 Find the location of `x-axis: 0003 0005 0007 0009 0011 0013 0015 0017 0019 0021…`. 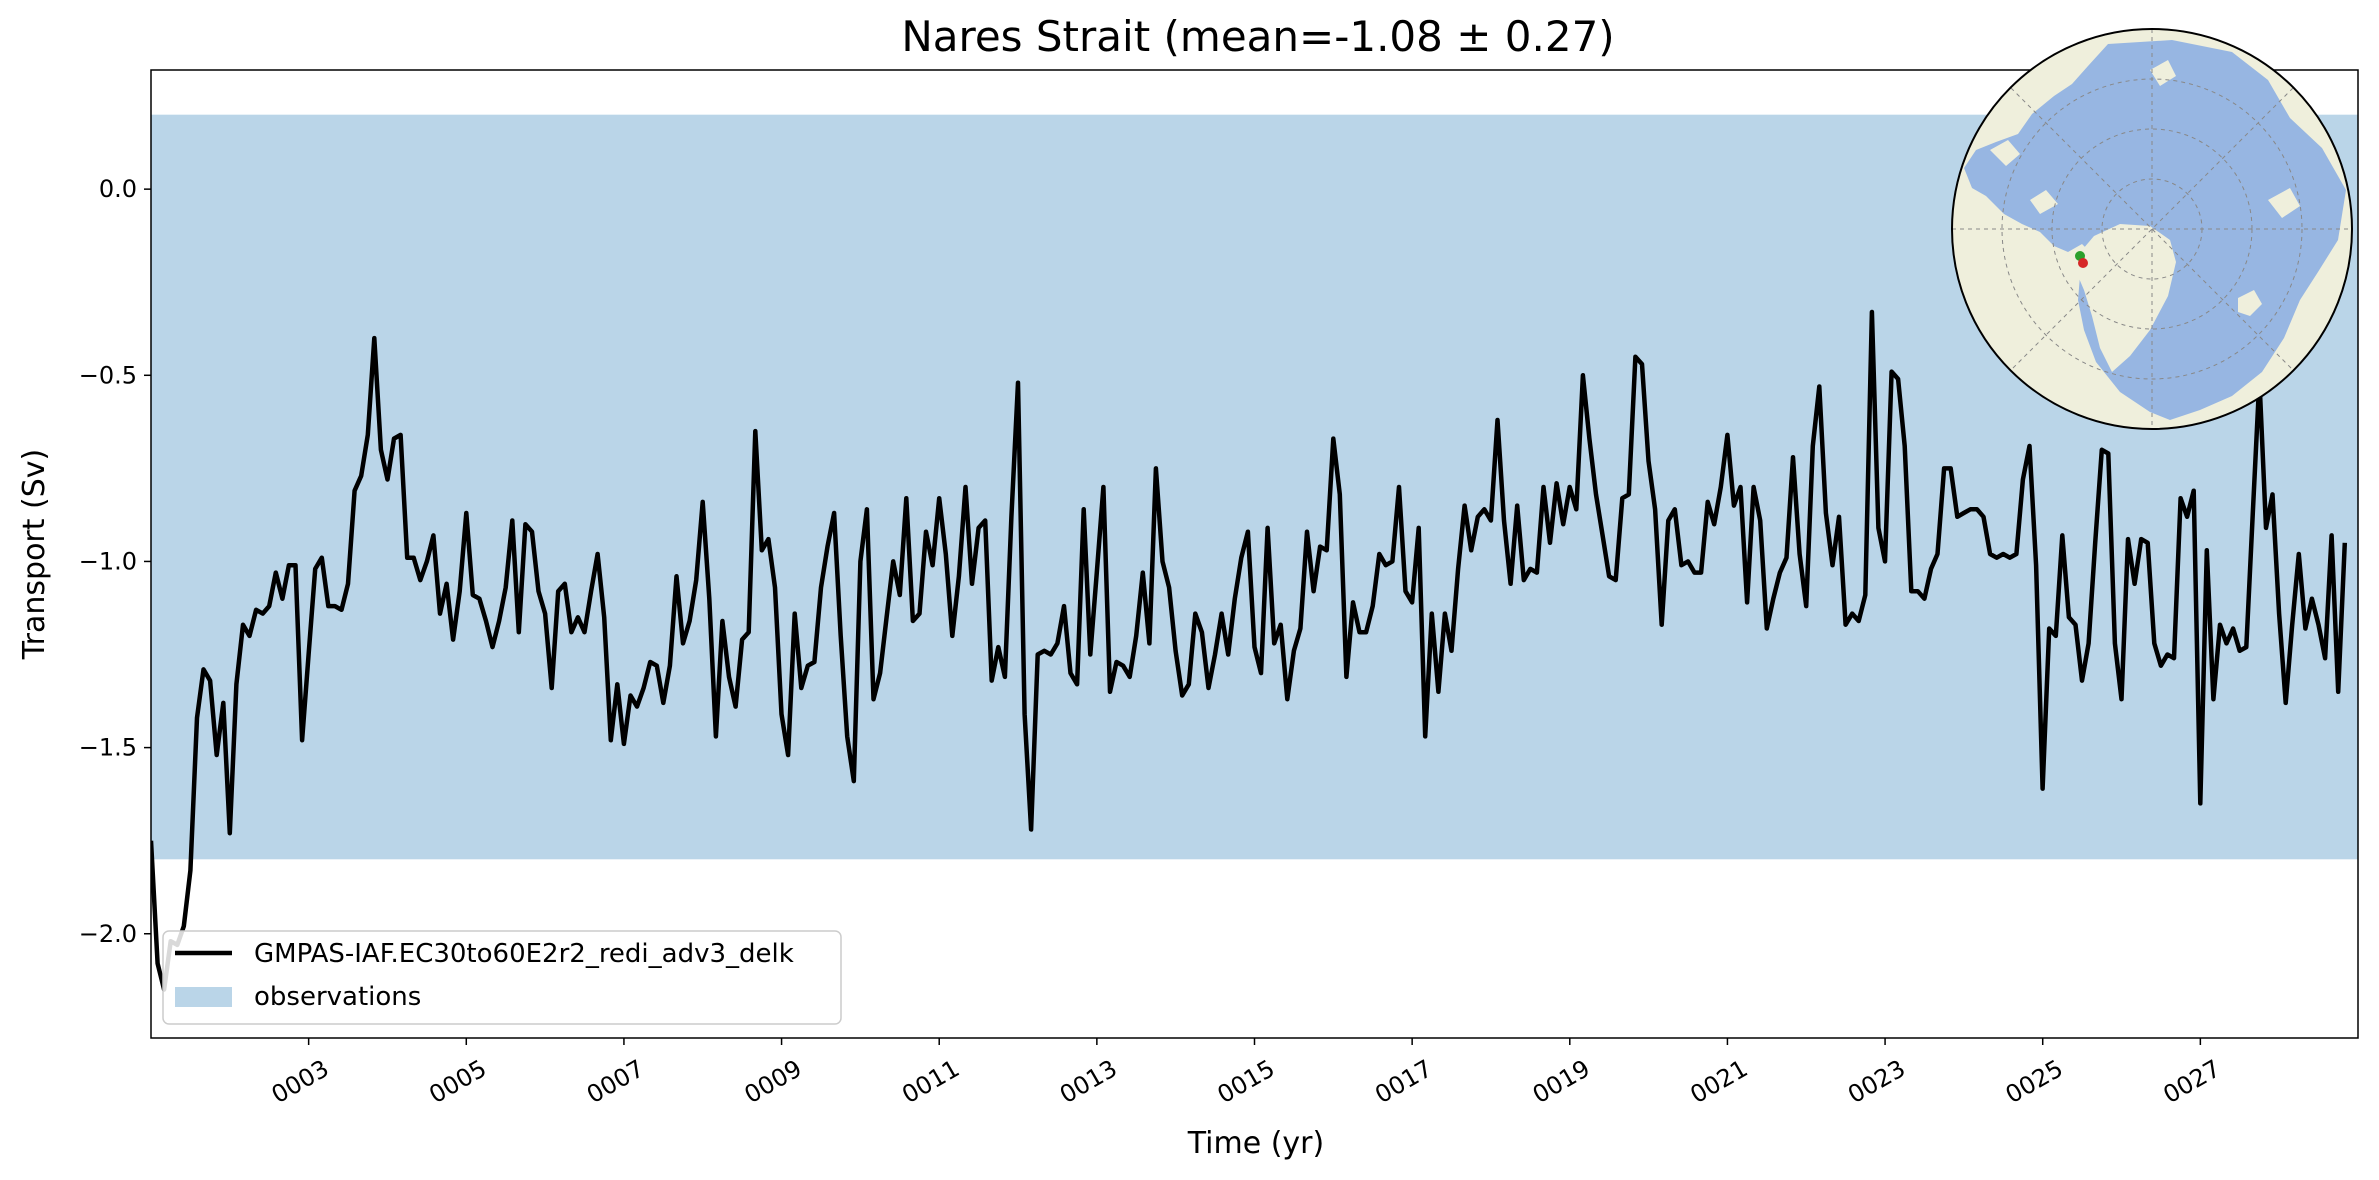

x-axis: 0003 0005 0007 0009 0011 0013 0015 0017 0019 0021… is located at coordinates (1246, 1073).